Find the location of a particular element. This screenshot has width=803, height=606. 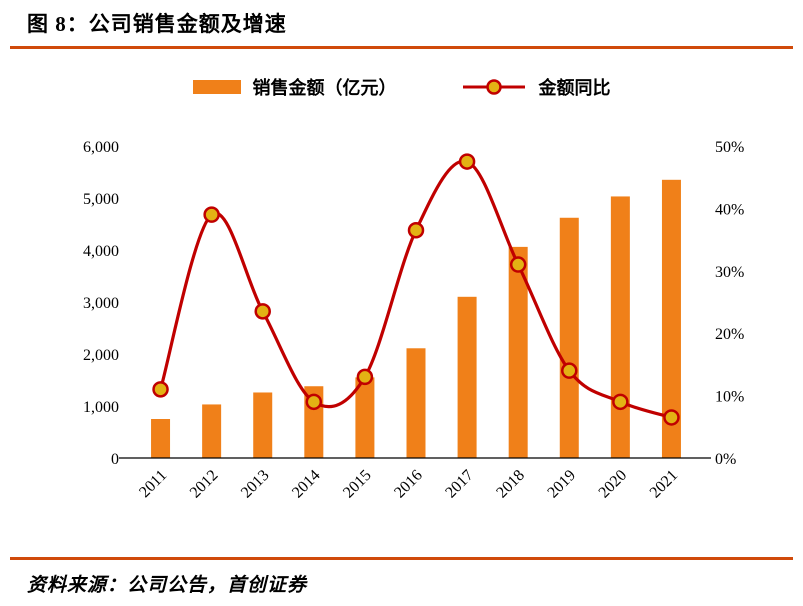

x-axis-label-2018: 2018 is located at coordinates (510, 484).